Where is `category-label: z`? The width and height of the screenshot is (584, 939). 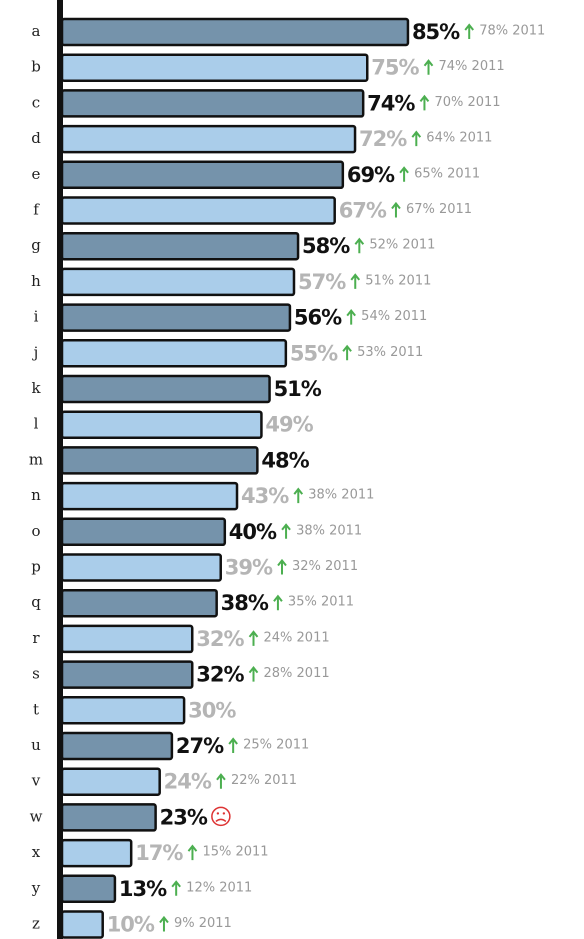
category-label: z is located at coordinates (36, 924).